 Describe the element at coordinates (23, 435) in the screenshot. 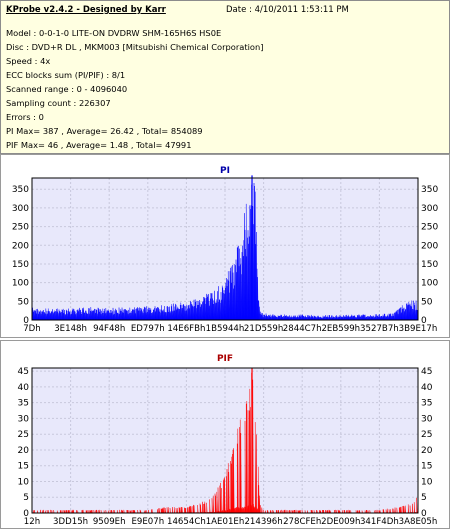

I see `y-tick-left: 25` at that location.